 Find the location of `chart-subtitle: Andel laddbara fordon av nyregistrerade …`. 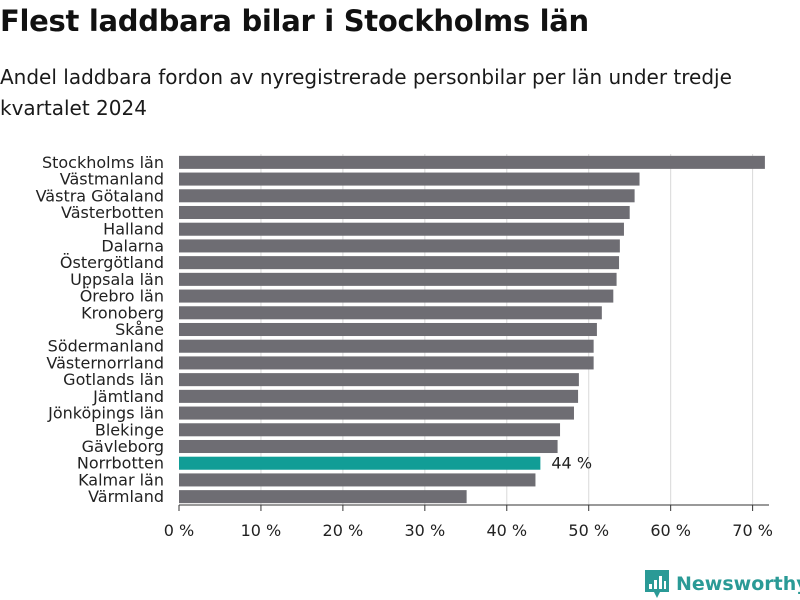

chart-subtitle: Andel laddbara fordon av nyregistrerade … is located at coordinates (366, 92).